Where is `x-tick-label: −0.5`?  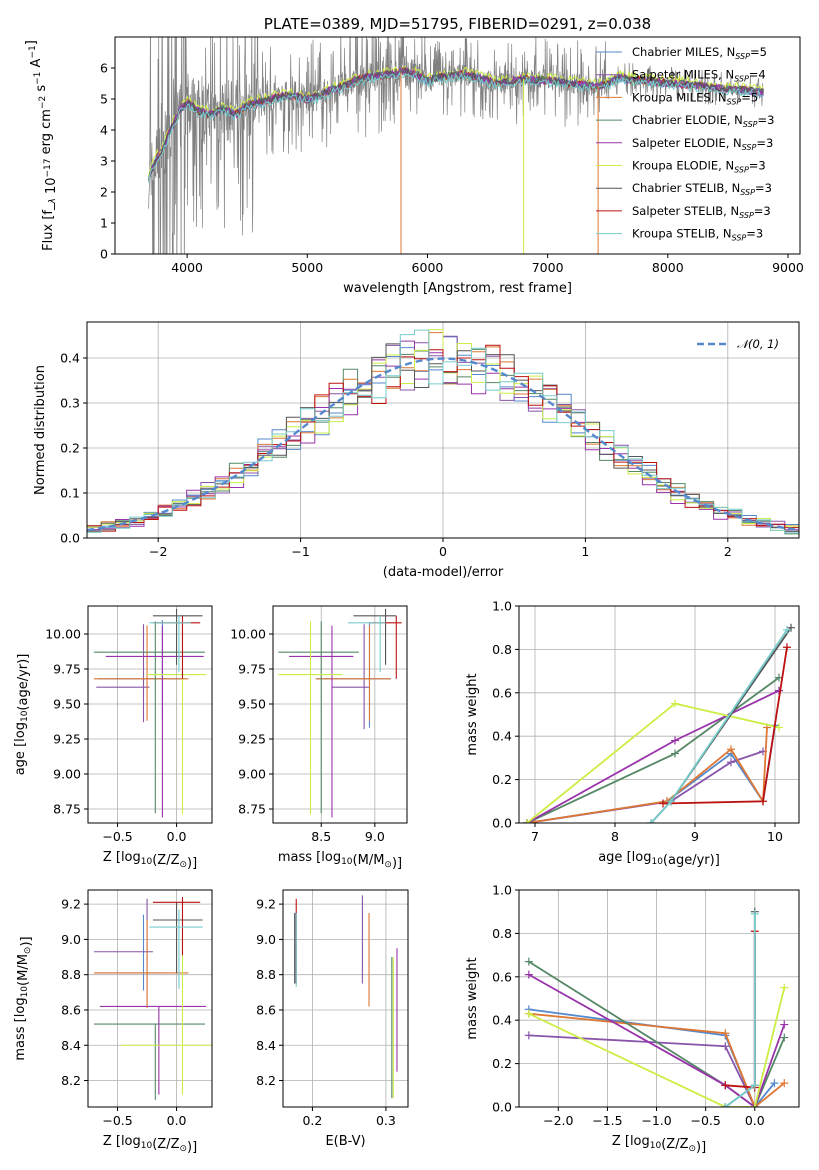 x-tick-label: −0.5 is located at coordinates (705, 1120).